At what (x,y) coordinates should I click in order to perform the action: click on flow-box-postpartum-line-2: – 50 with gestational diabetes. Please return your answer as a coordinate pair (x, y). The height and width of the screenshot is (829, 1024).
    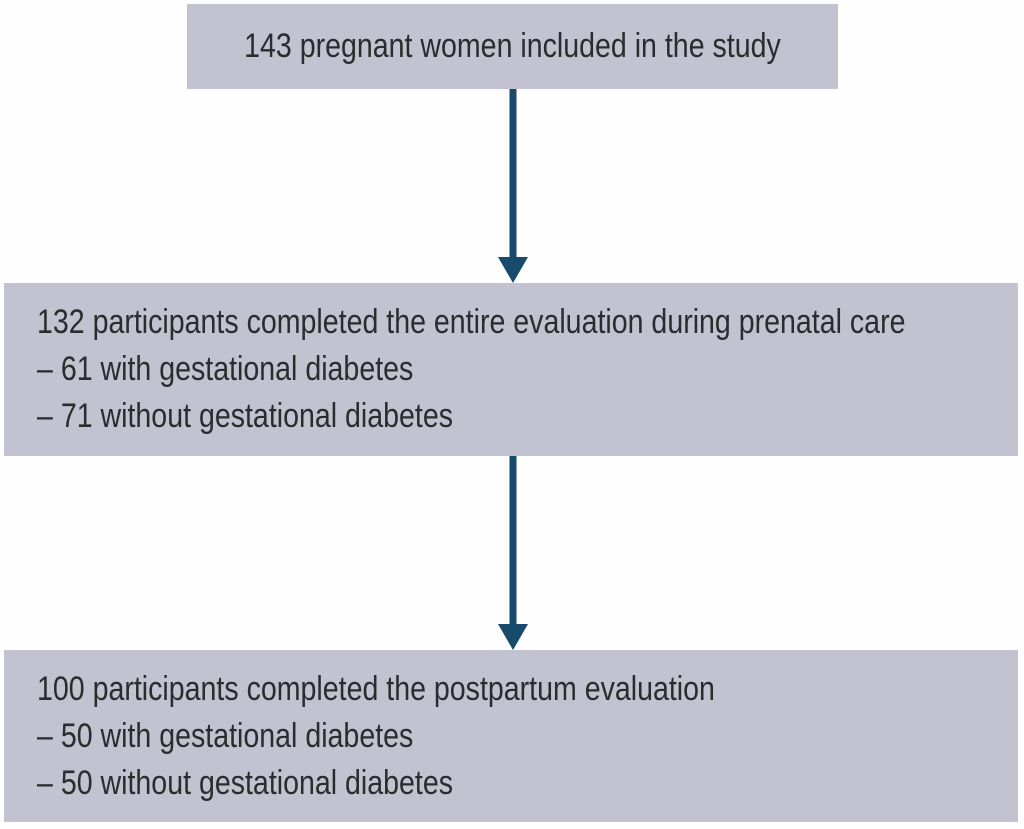
    Looking at the image, I should click on (225, 736).